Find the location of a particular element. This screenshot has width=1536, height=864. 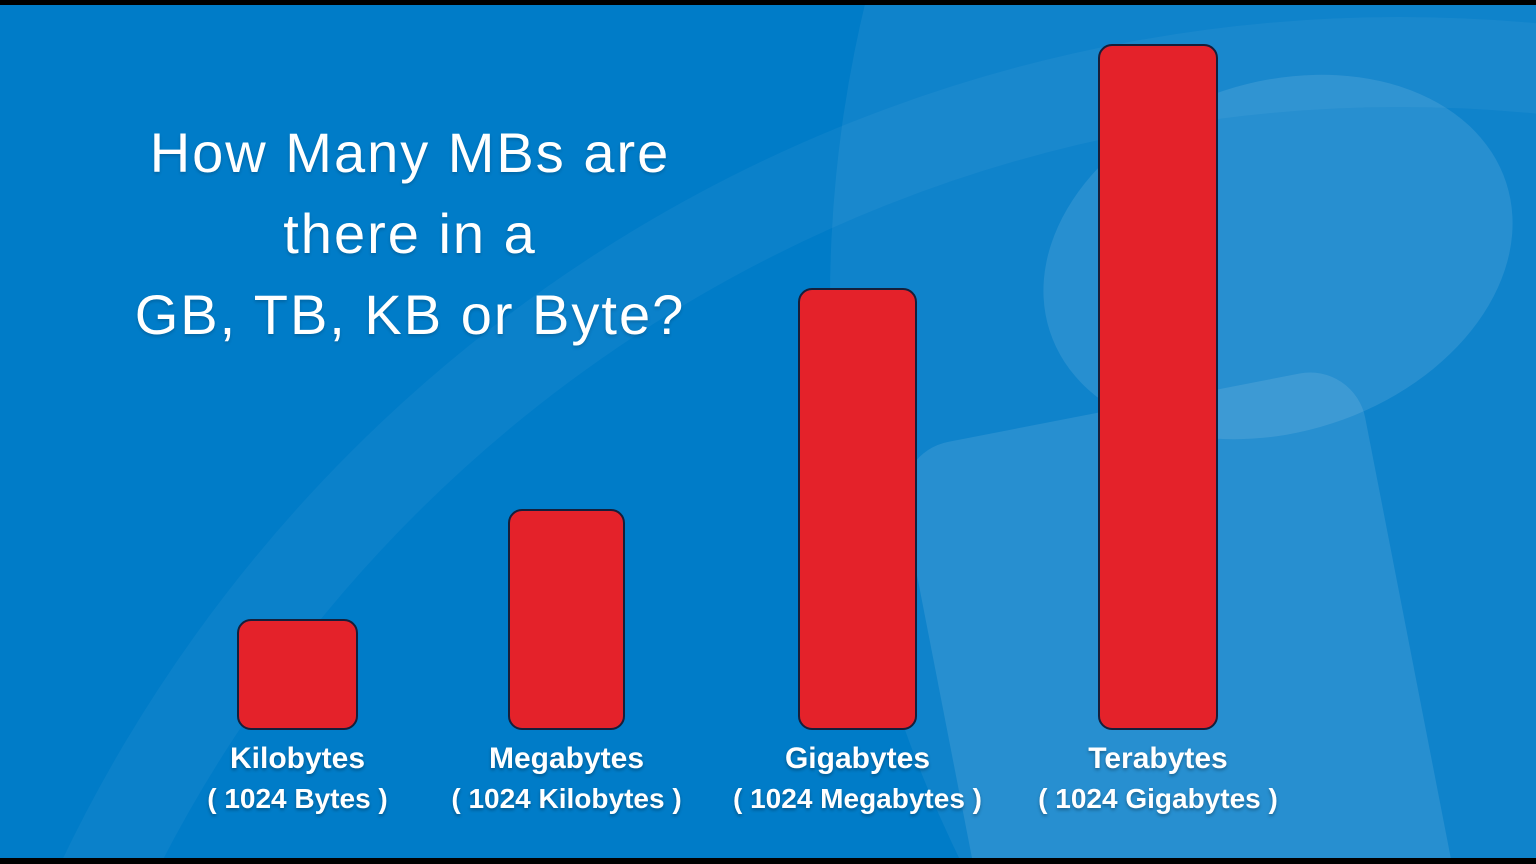

bar-sublabel-kilobytes: ( 1024 Bytes ) is located at coordinates (297, 798).